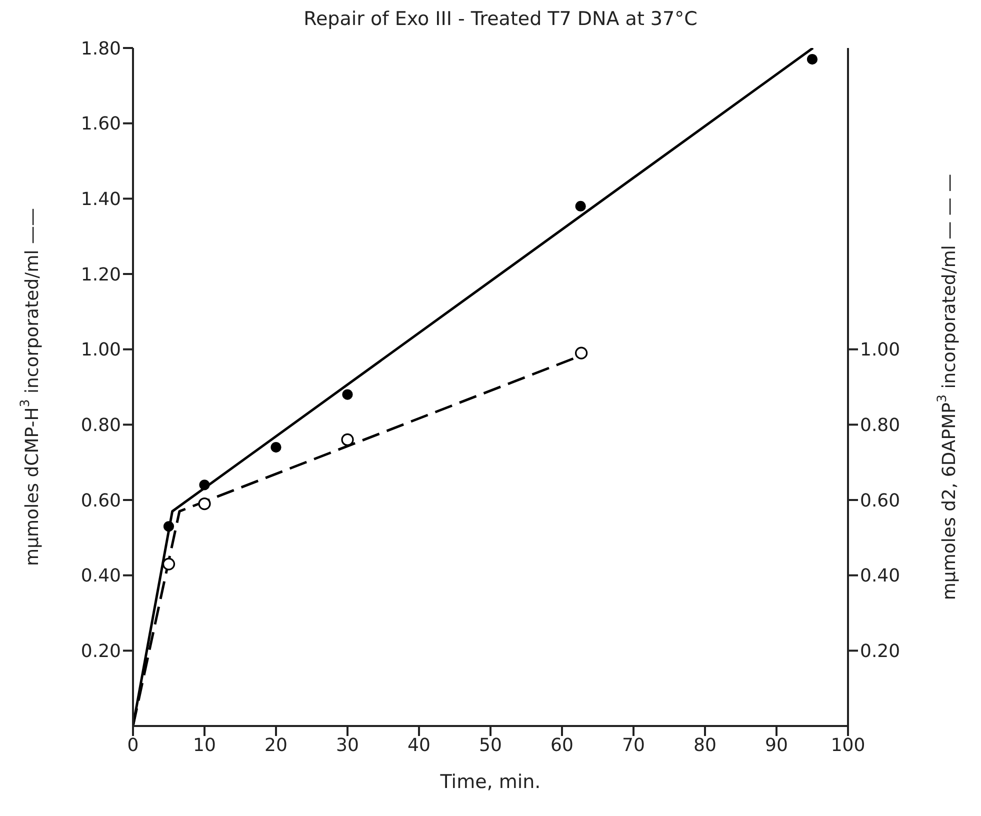 Image resolution: width=981 pixels, height=816 pixels. What do you see at coordinates (100, 275) in the screenshot?
I see `y-tick-label: 1.20` at bounding box center [100, 275].